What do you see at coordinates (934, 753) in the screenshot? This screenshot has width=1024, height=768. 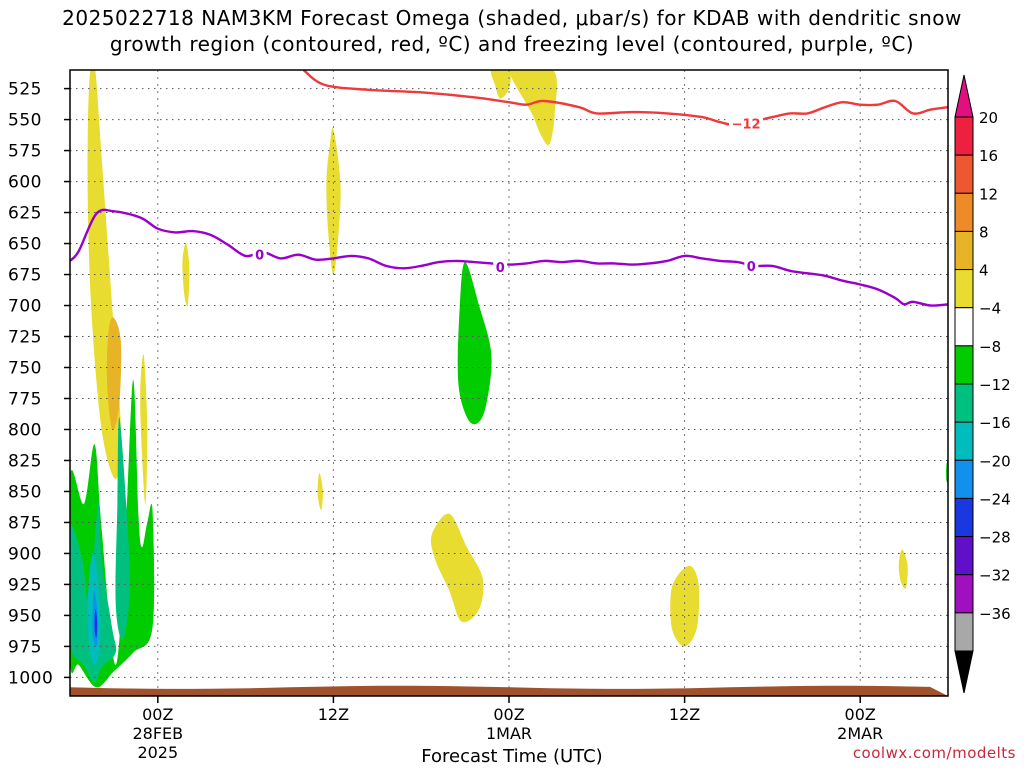 I see `credit-text: coolwx.com/modelts` at bounding box center [934, 753].